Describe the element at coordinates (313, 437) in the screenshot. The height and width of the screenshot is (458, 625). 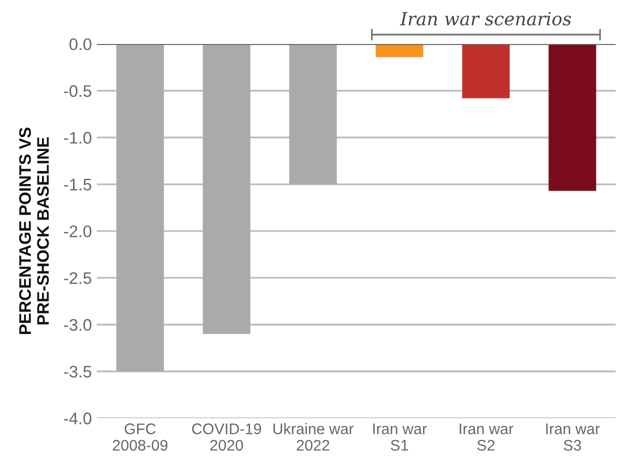
I see `x-tick-label: Ukraine war 2022` at that location.